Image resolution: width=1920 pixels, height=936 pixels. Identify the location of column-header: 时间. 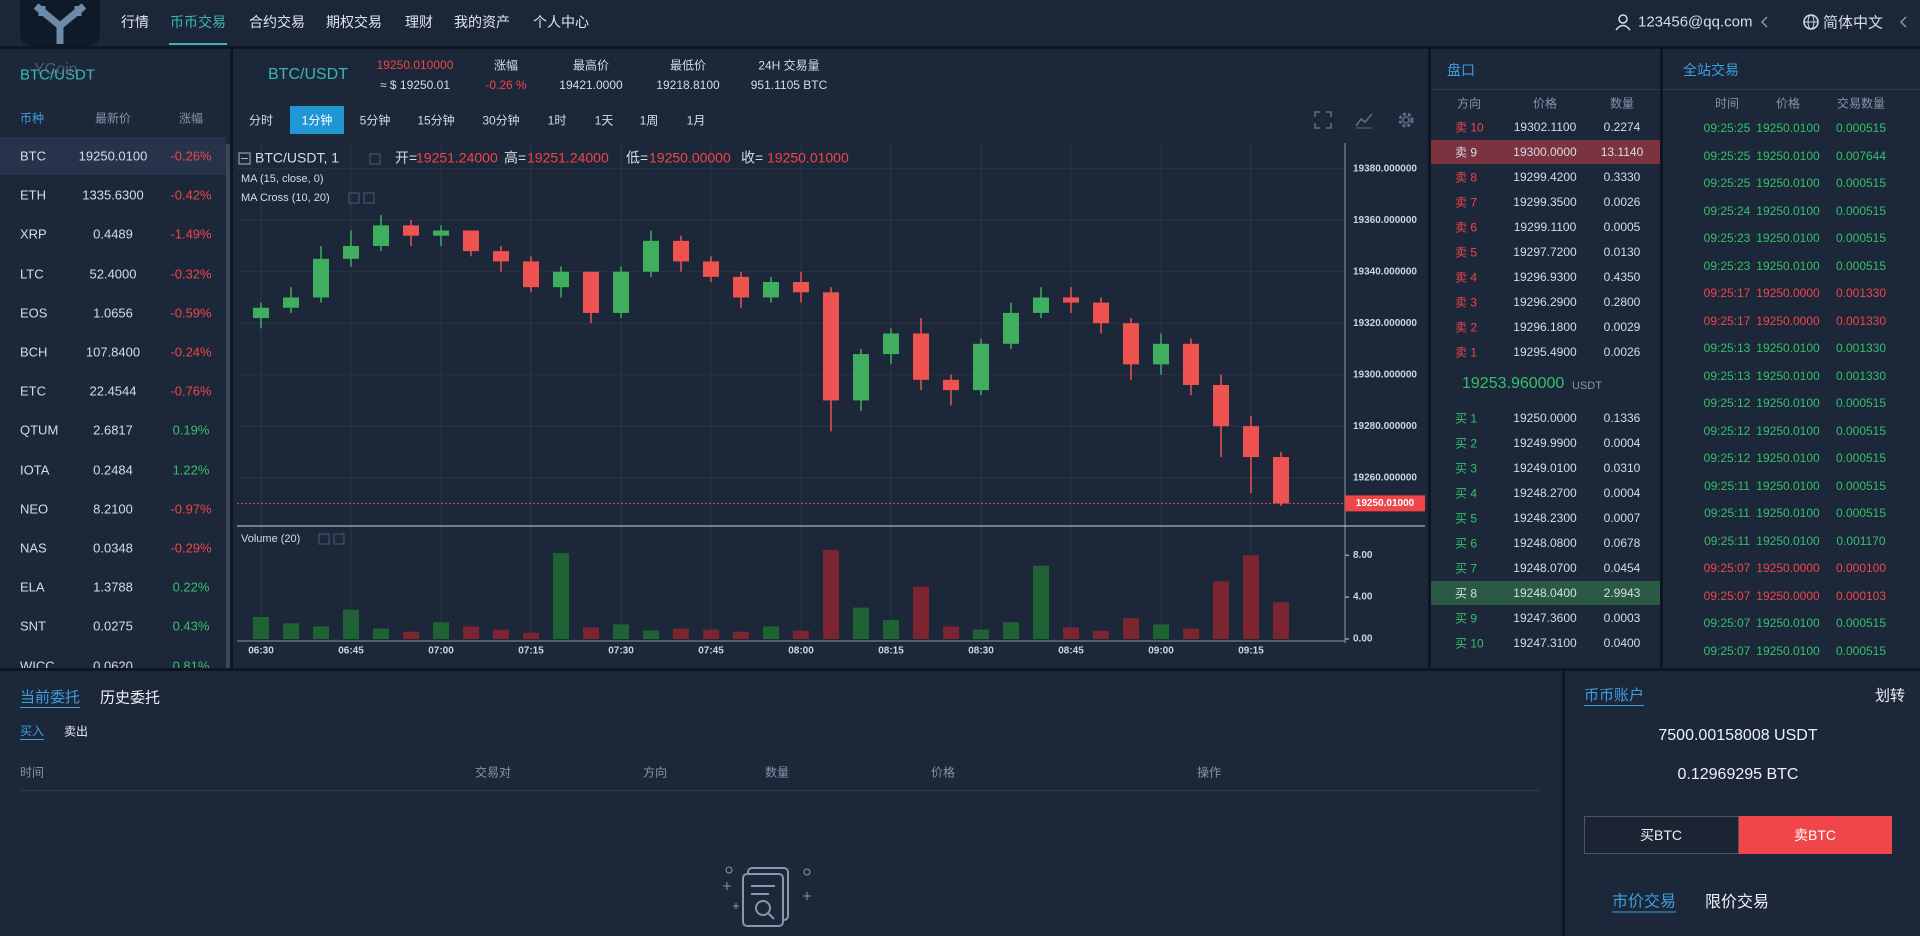
(1727, 103).